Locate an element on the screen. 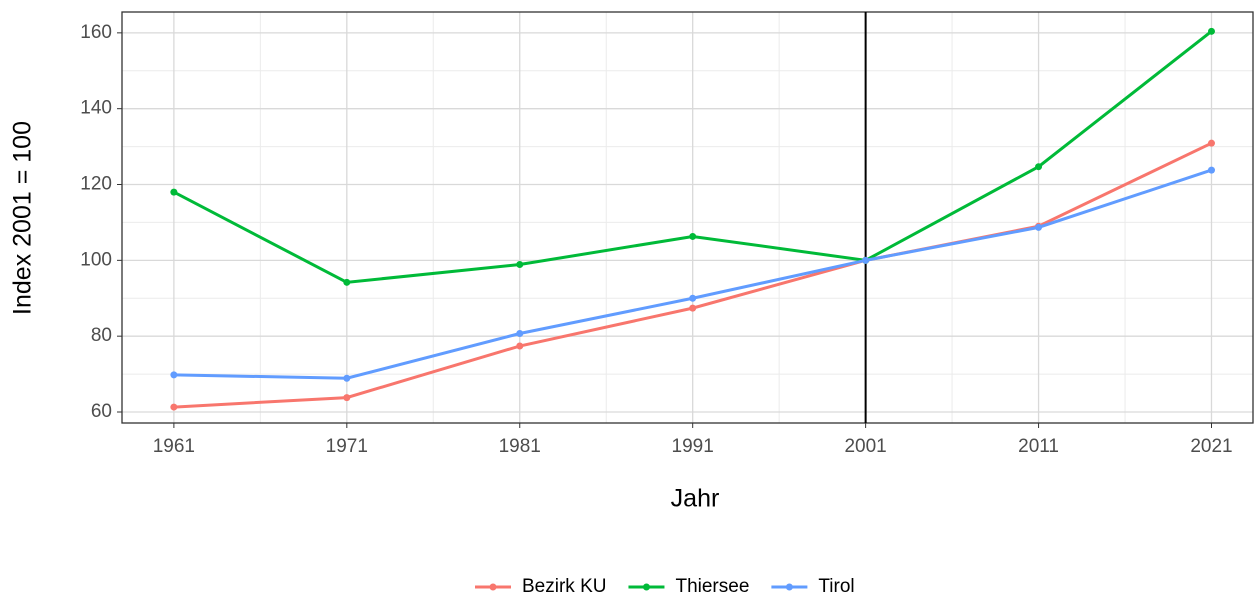 Image resolution: width=1255 pixels, height=596 pixels. x-tick-label: 1961 is located at coordinates (174, 446).